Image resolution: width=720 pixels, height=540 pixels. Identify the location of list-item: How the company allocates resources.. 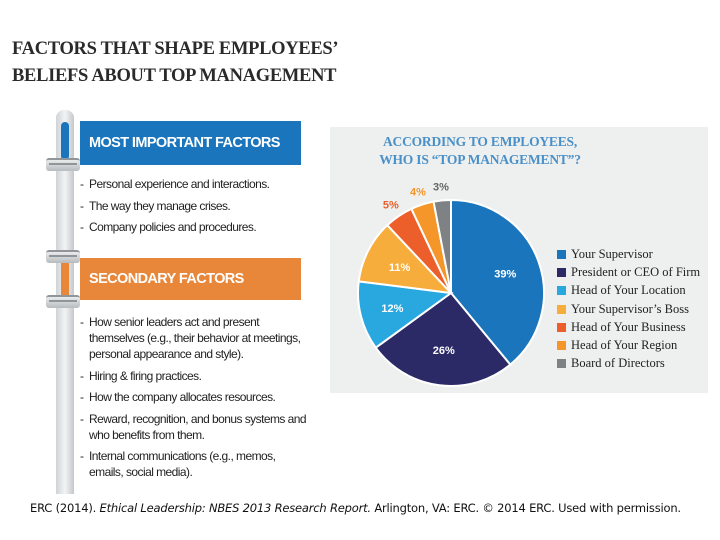
(195, 397).